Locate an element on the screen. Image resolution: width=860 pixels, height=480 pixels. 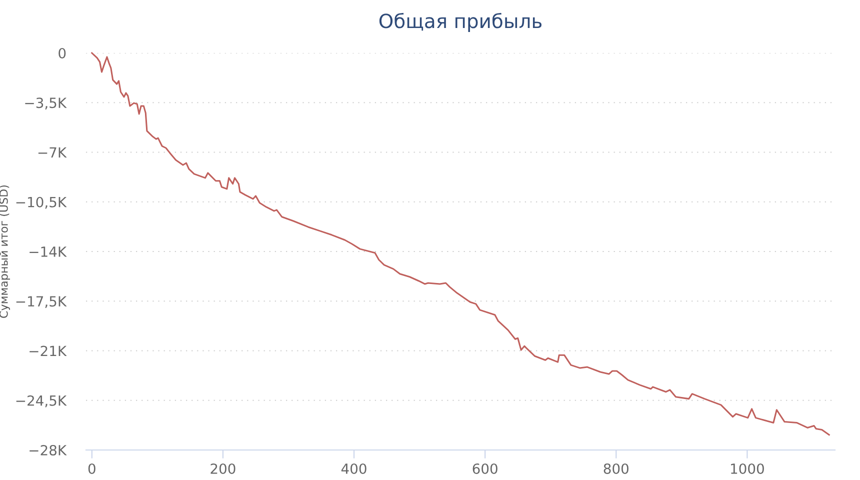
y-tick-label: −28K is located at coordinates (48, 450).